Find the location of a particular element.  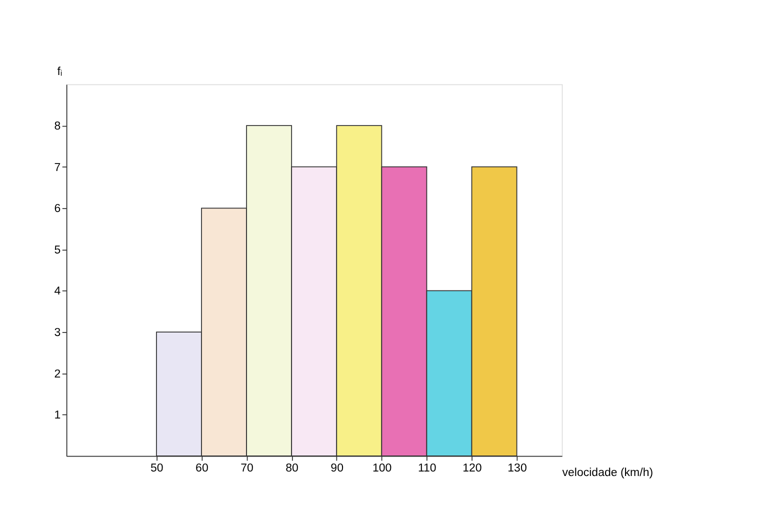

y-axis-title: fᵢ is located at coordinates (59, 72).